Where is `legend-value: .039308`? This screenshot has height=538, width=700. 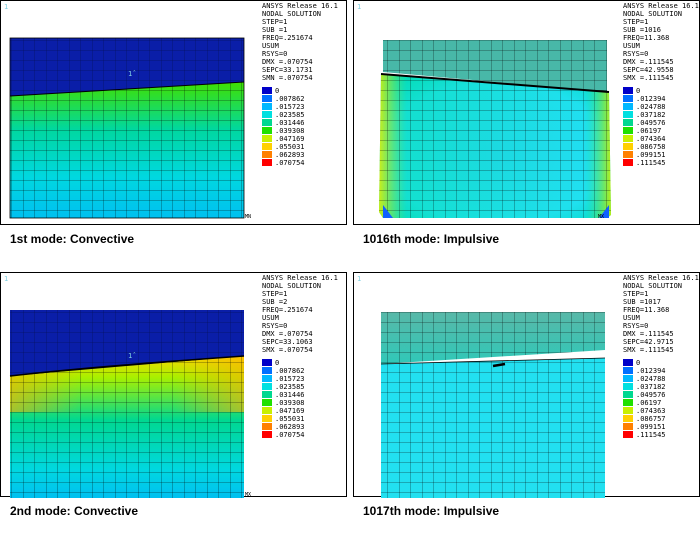 legend-value: .039308 is located at coordinates (290, 131).